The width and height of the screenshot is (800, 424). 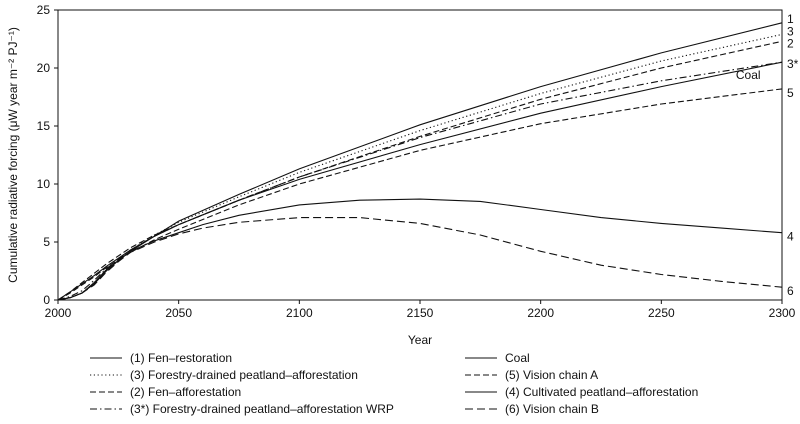 I want to click on x-axis: 2000 2050 2100 2150 2200 2250 2300, so click(x=420, y=310).